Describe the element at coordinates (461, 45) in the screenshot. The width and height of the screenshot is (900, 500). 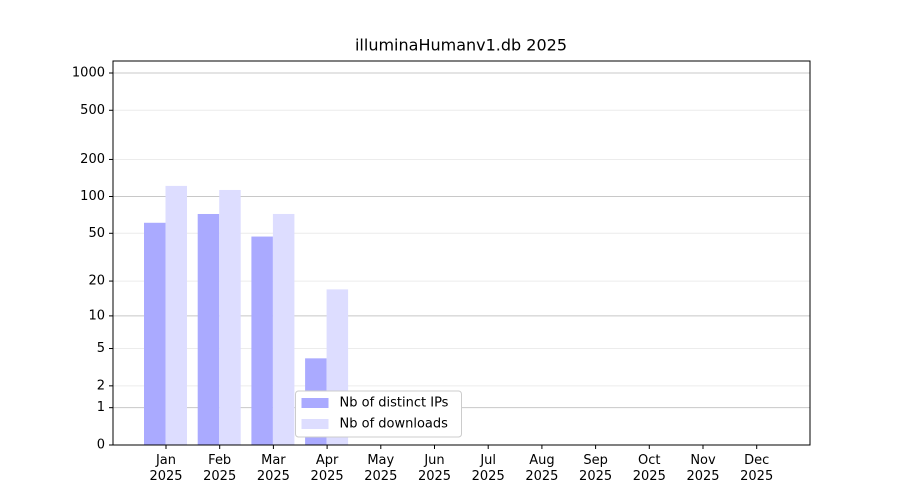
I see `chart-title: illuminaHumanv1.db 2025` at that location.